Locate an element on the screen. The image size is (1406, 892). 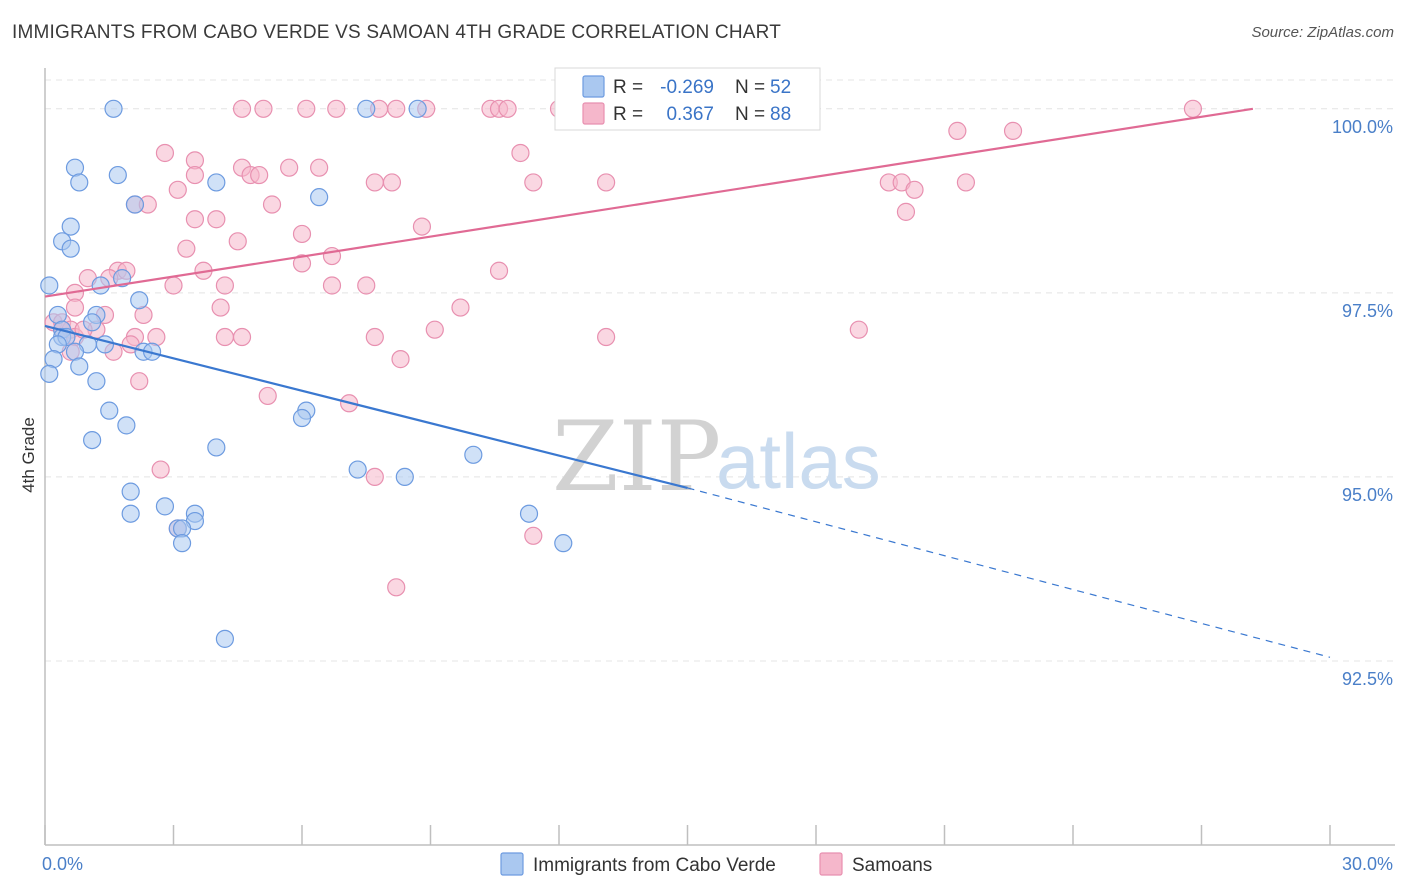
watermark: ZIP atlas is located at coordinates (716, 457).